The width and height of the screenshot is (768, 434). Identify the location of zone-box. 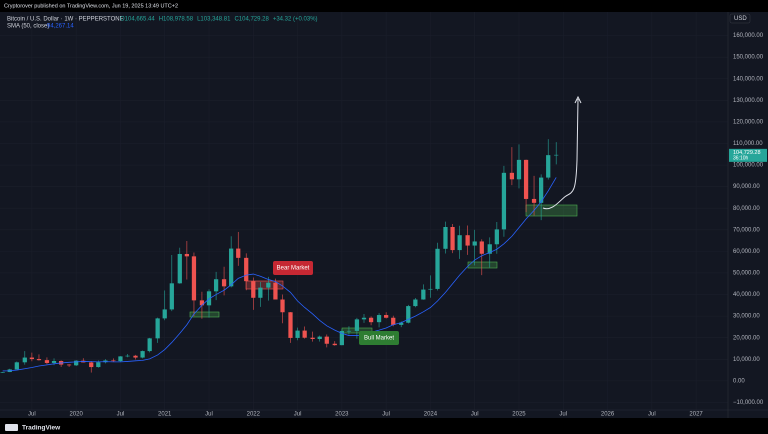
(204, 314).